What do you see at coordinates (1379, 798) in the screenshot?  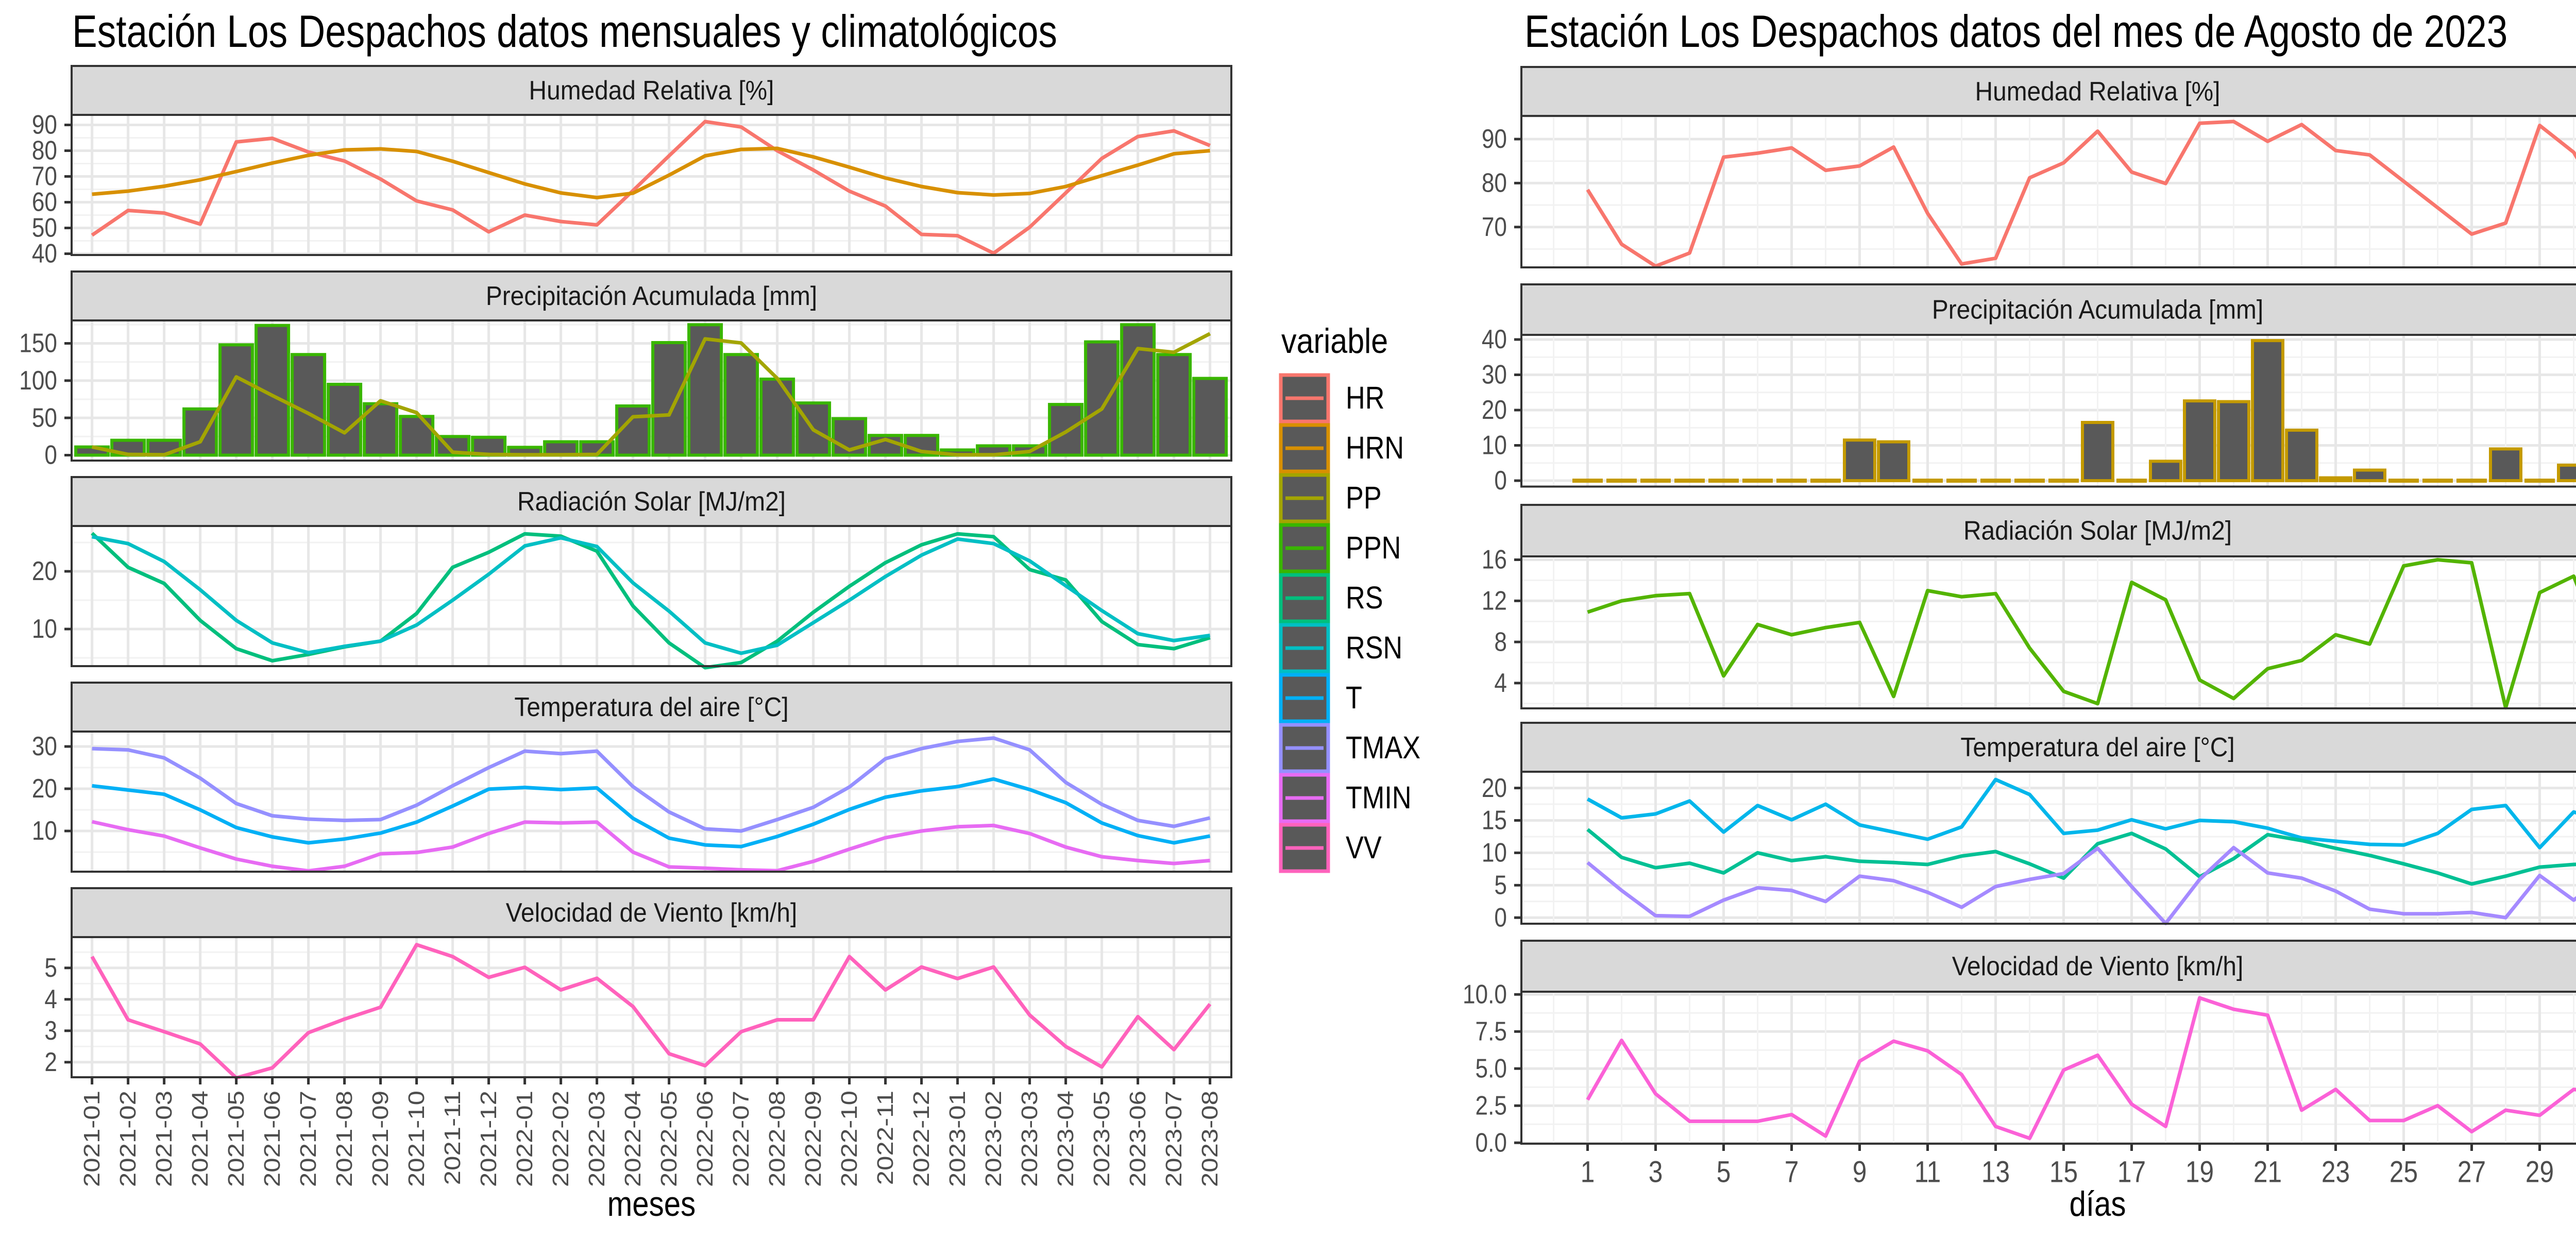 I see `svg-text: TMIN` at bounding box center [1379, 798].